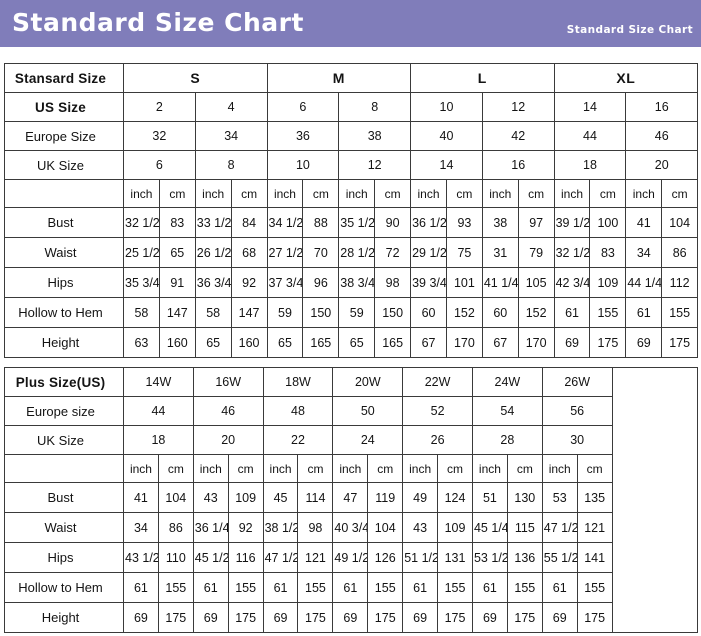  What do you see at coordinates (500, 222) in the screenshot?
I see `measure-value: 38` at bounding box center [500, 222].